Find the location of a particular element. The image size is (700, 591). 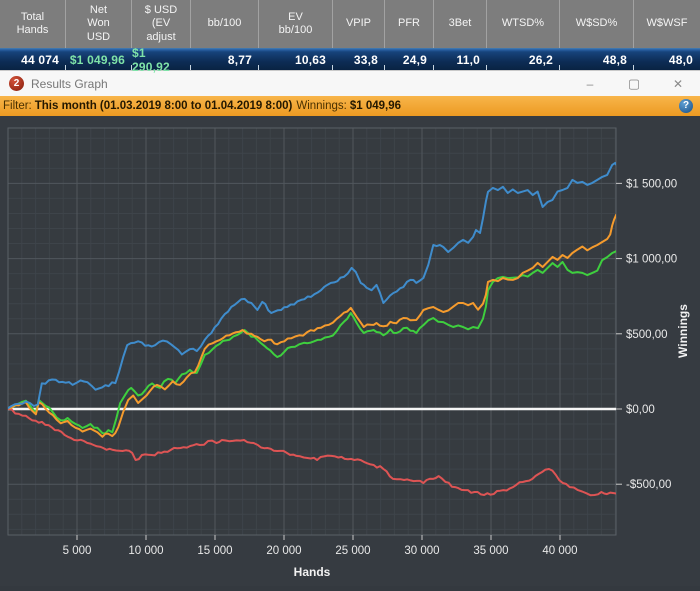

window-title: Results Graph is located at coordinates (69, 83).